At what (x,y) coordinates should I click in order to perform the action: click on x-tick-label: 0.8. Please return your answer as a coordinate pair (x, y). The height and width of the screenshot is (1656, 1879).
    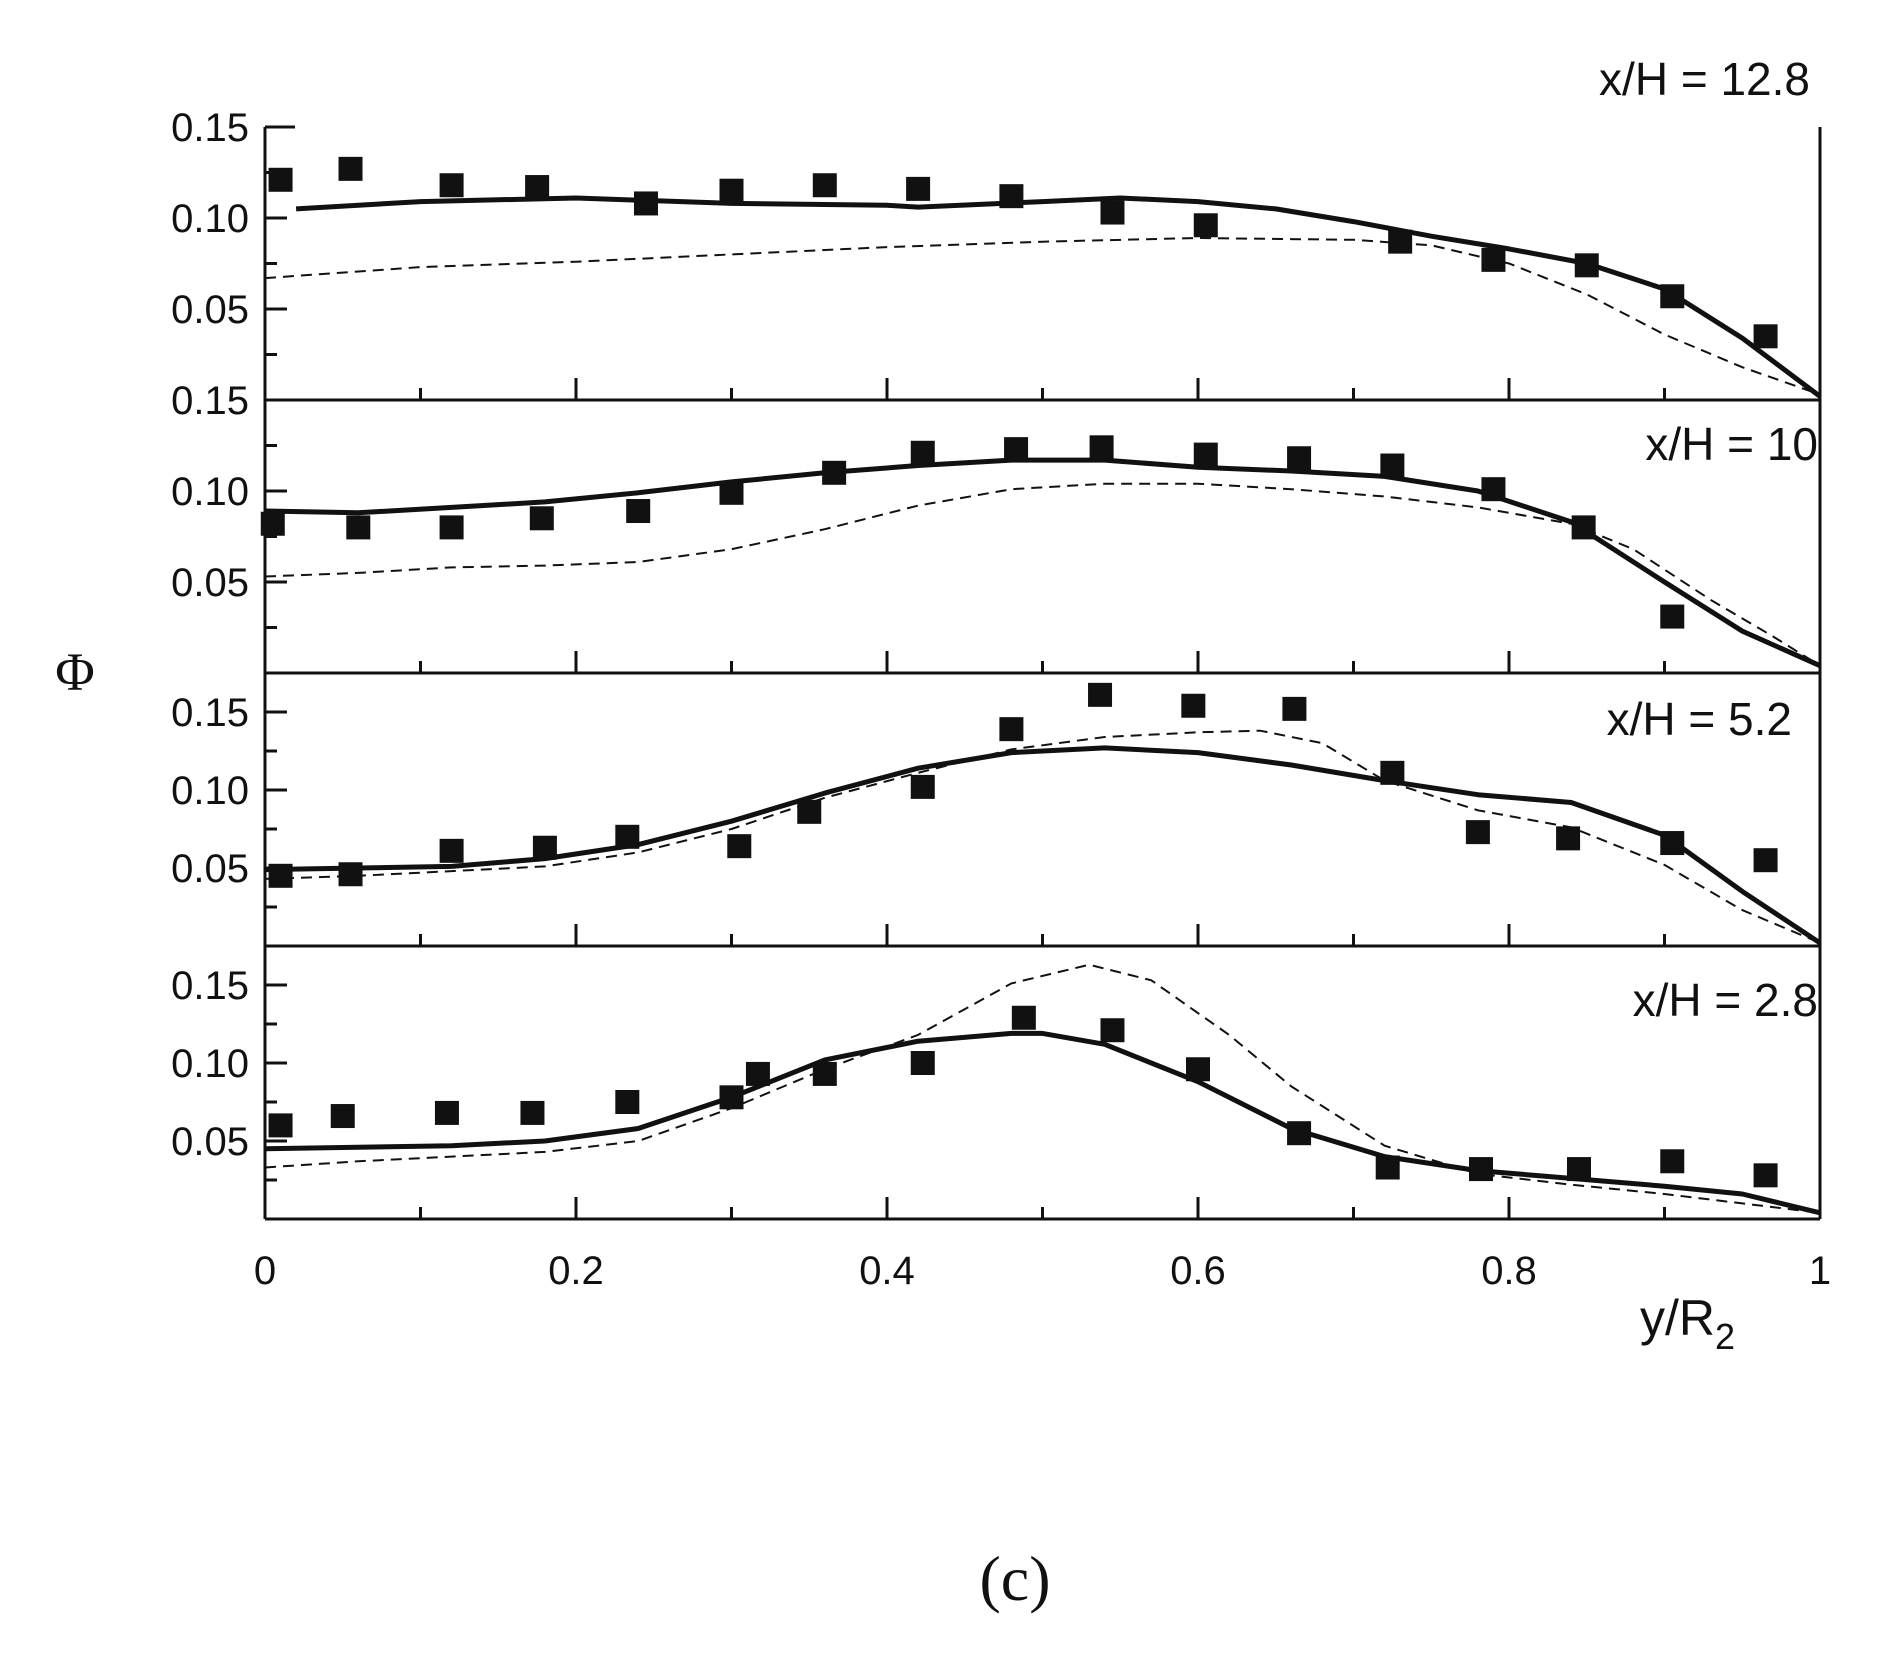
    Looking at the image, I should click on (1509, 1271).